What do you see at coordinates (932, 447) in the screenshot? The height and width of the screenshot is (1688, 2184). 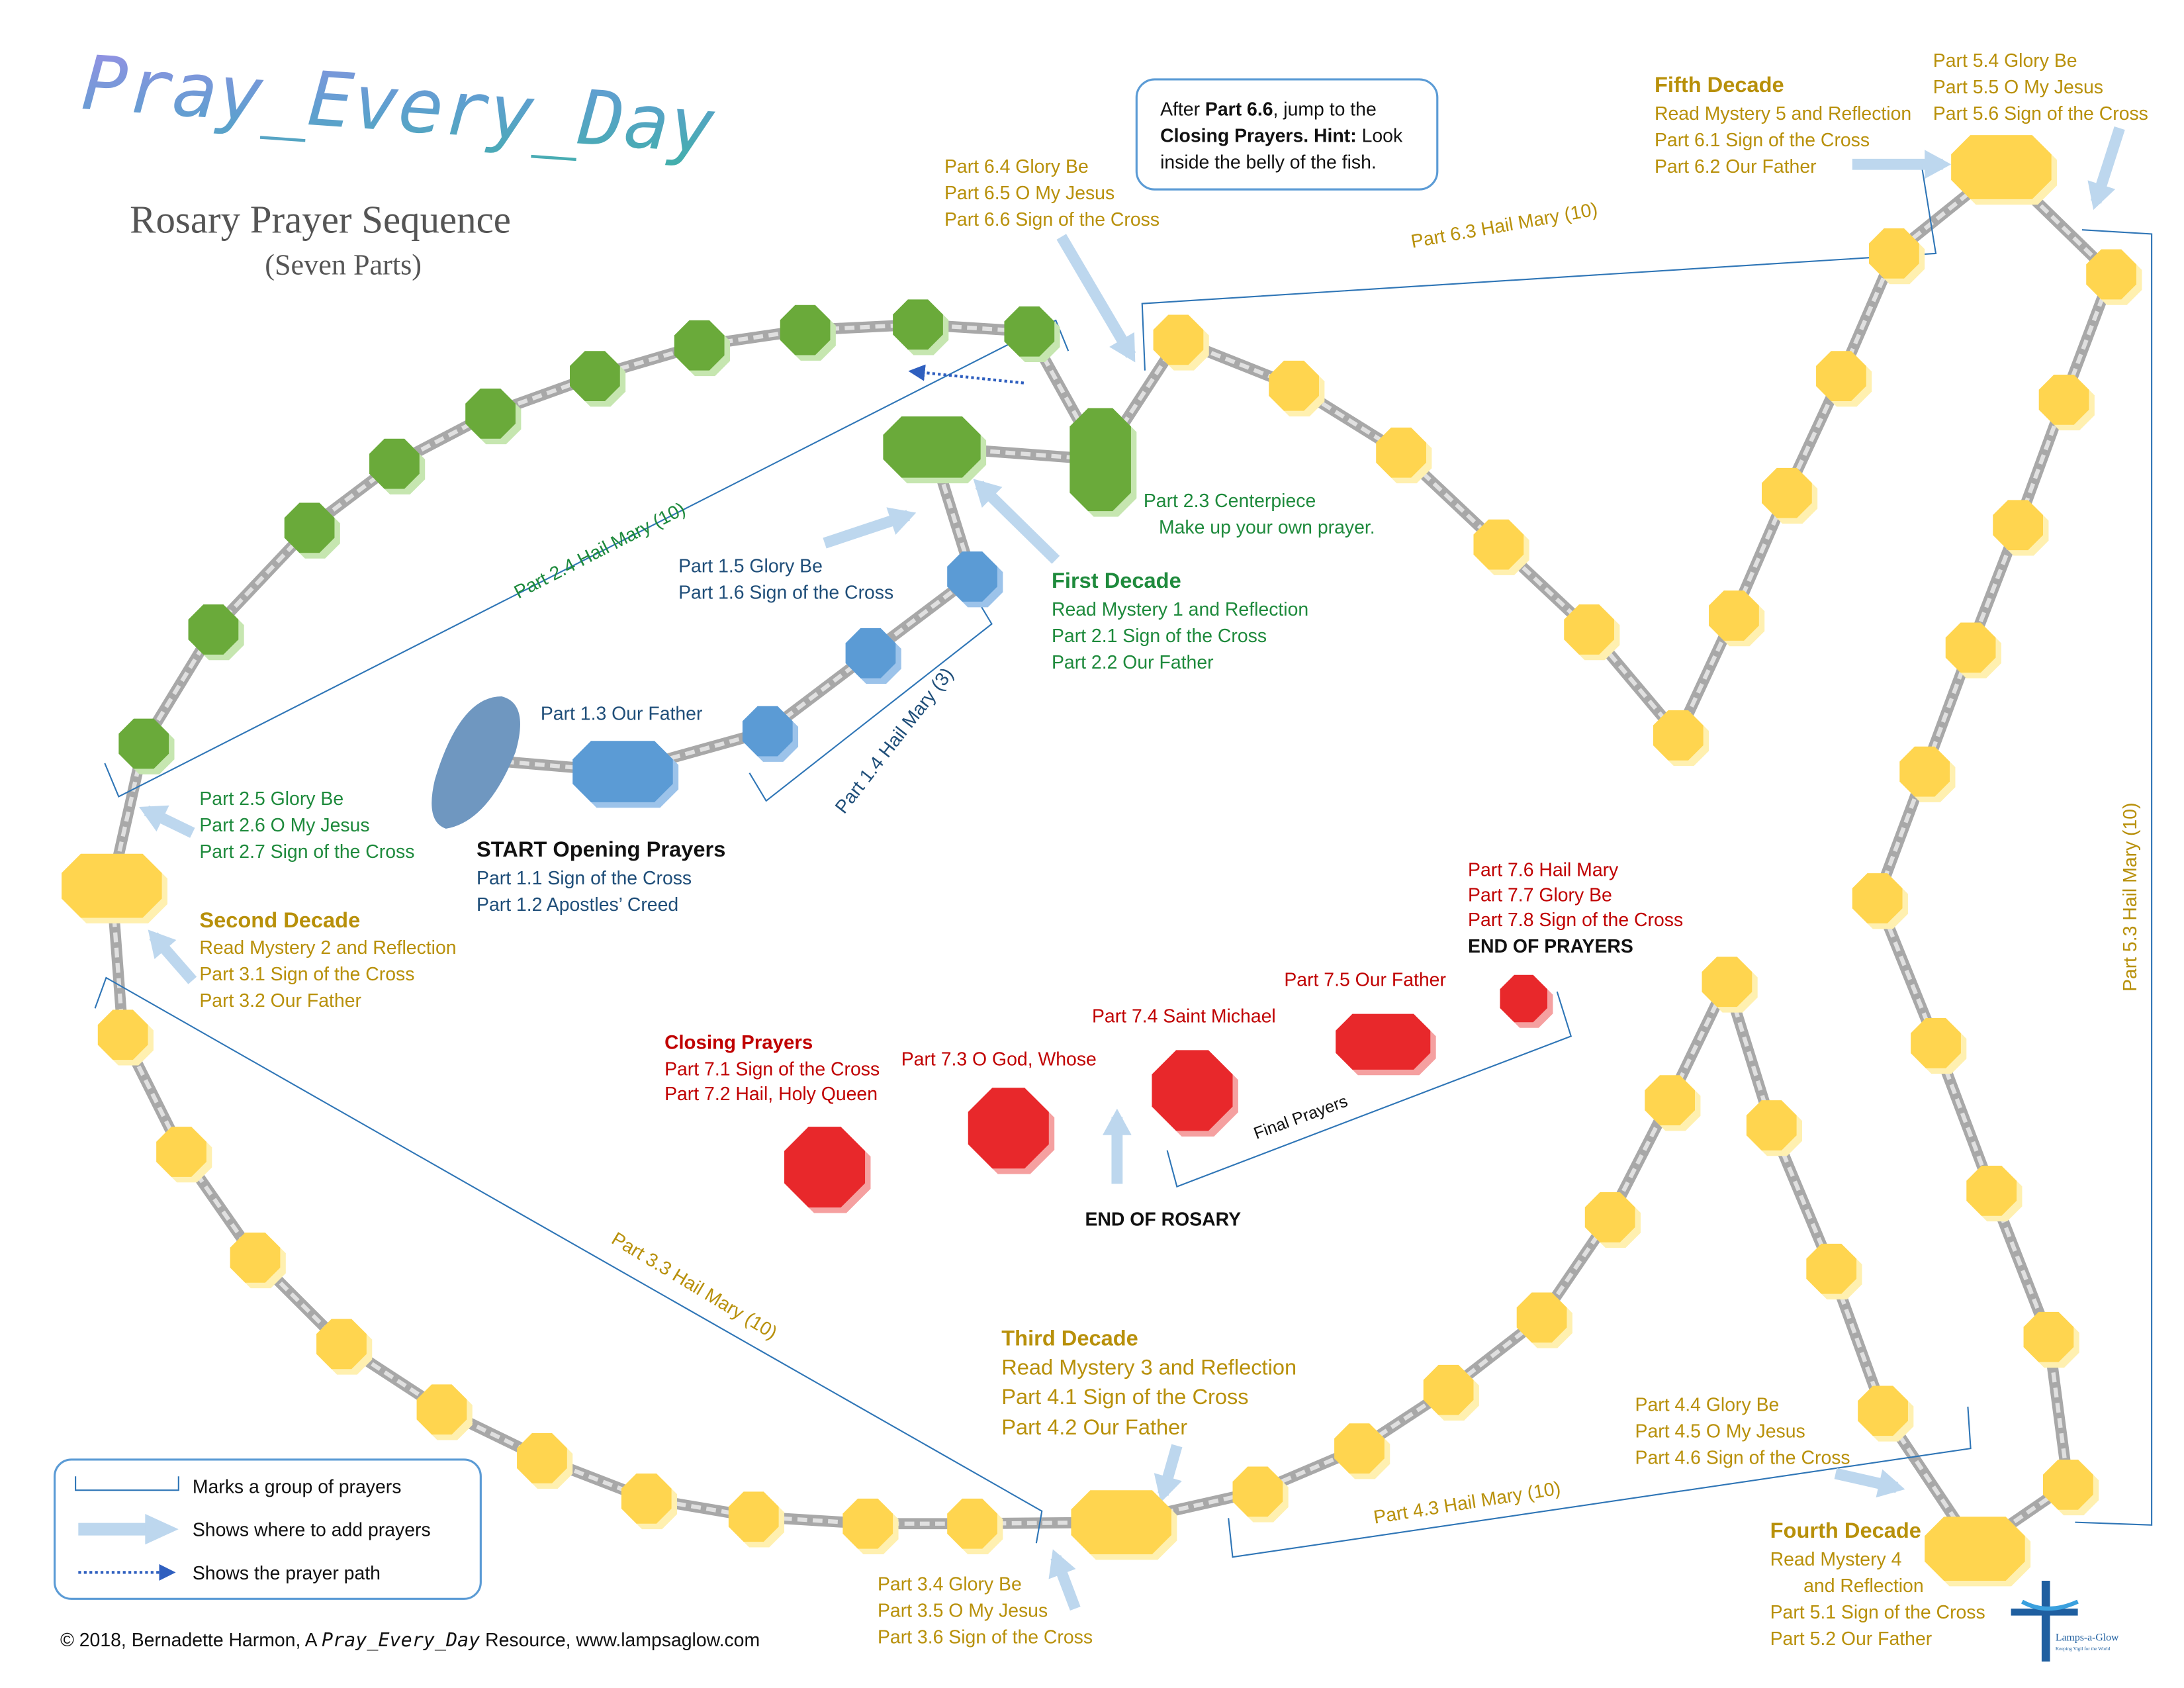 I see `green-our-father-bead` at bounding box center [932, 447].